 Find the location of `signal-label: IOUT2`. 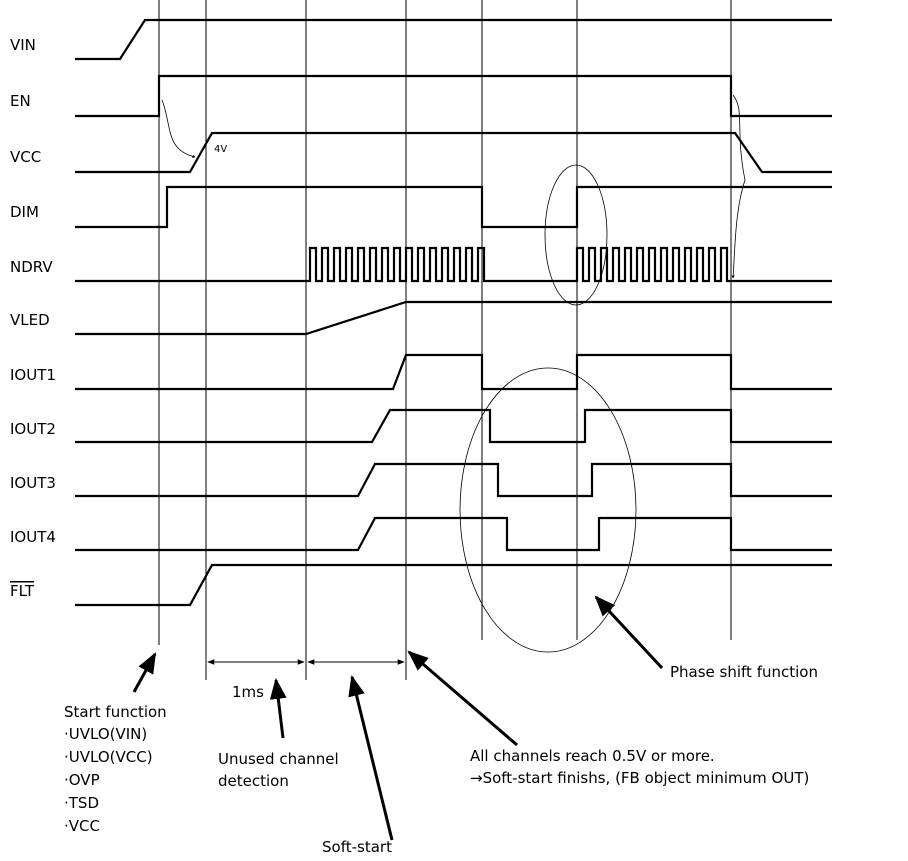

signal-label: IOUT2 is located at coordinates (33, 429).